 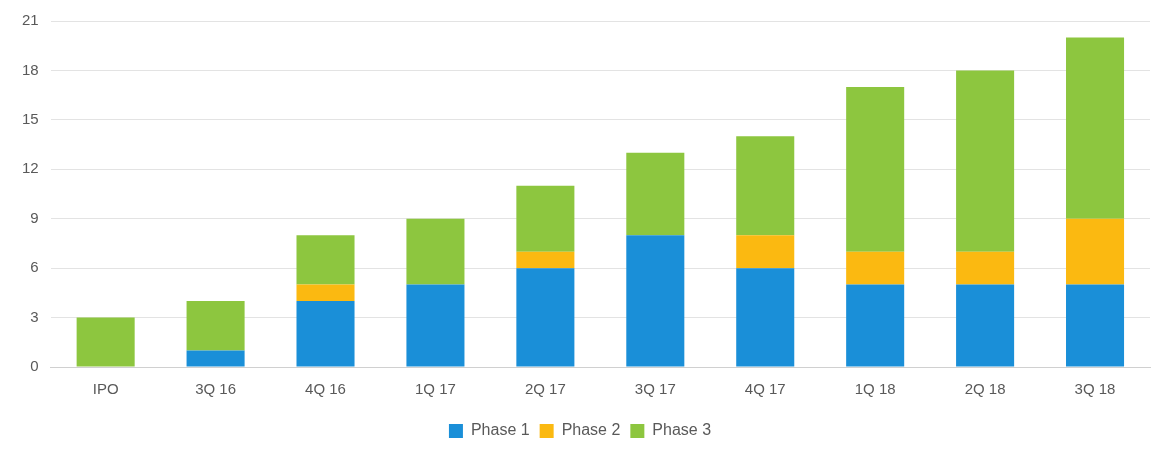 I want to click on y-tick-label: 3, so click(x=34, y=316).